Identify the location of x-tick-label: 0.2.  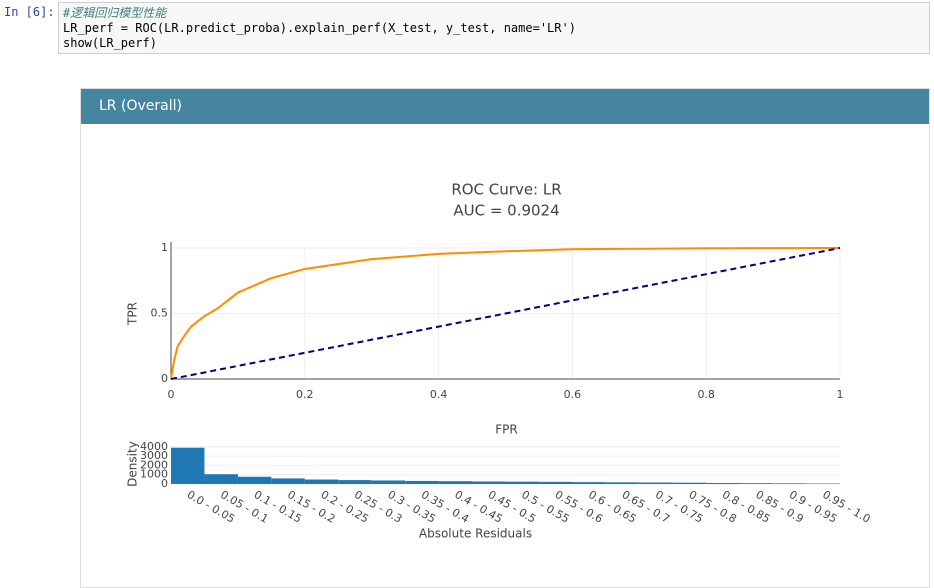
(305, 394).